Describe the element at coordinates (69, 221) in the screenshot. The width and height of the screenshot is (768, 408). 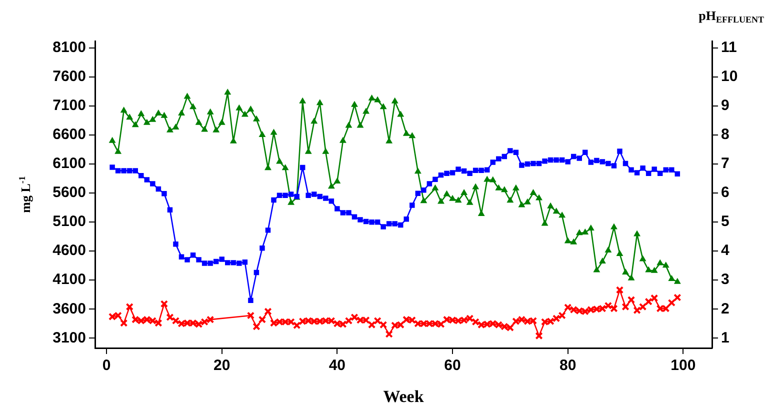
I see `y-tick-label: 5100` at that location.